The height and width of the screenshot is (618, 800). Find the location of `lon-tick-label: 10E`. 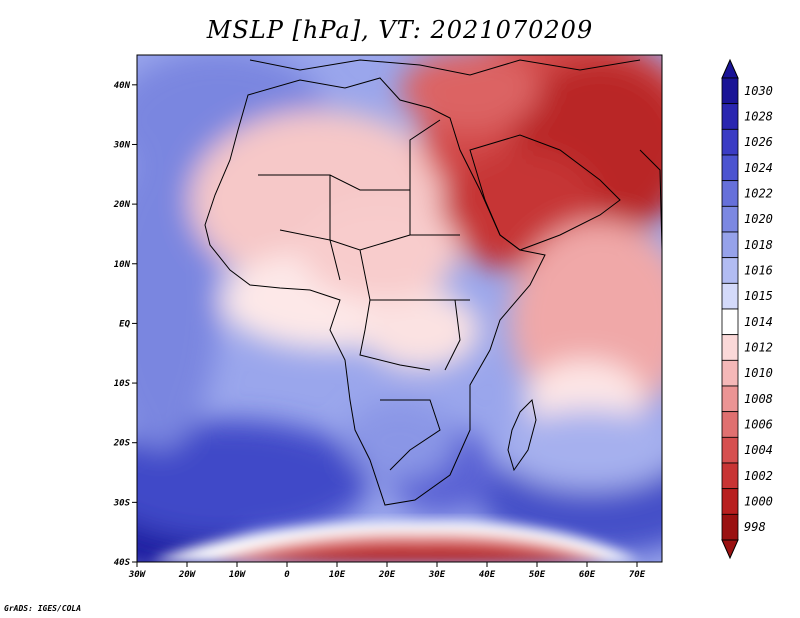

lon-tick-label: 10E is located at coordinates (337, 575).